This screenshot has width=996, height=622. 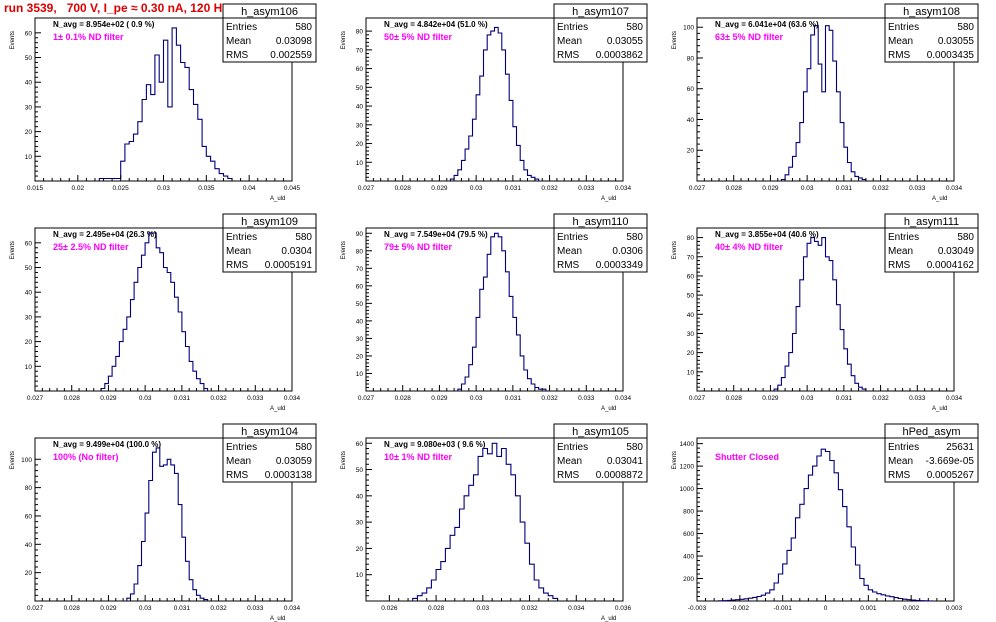 What do you see at coordinates (951, 265) in the screenshot?
I see `stats-rms-value: 0.0004162` at bounding box center [951, 265].